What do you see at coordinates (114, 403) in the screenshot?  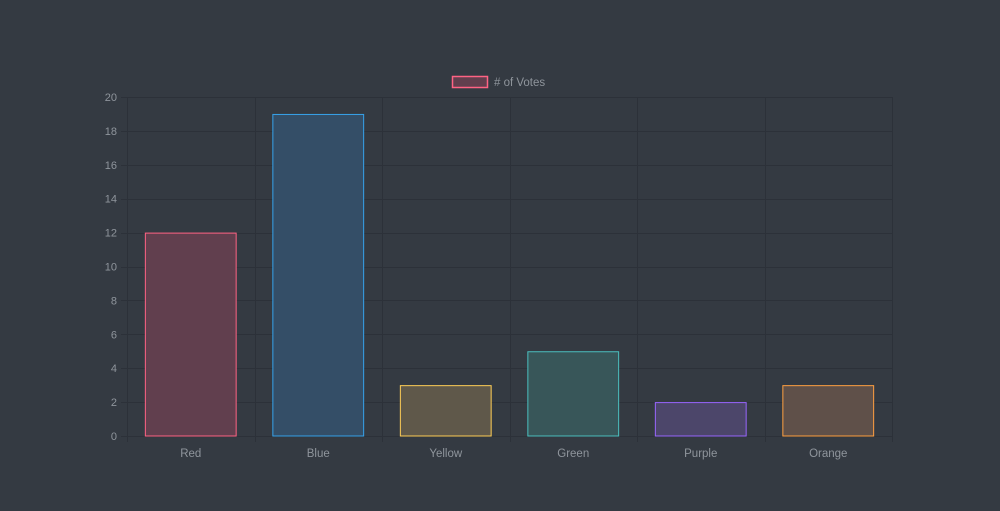 I see `y-tick-label: 2` at bounding box center [114, 403].